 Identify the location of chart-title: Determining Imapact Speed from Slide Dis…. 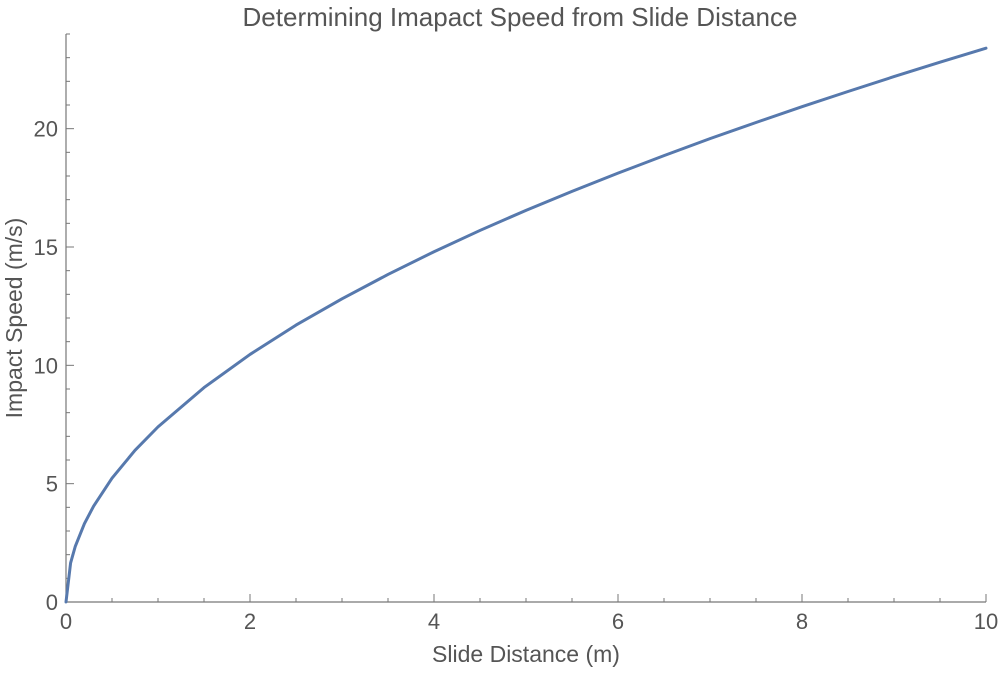
(520, 17).